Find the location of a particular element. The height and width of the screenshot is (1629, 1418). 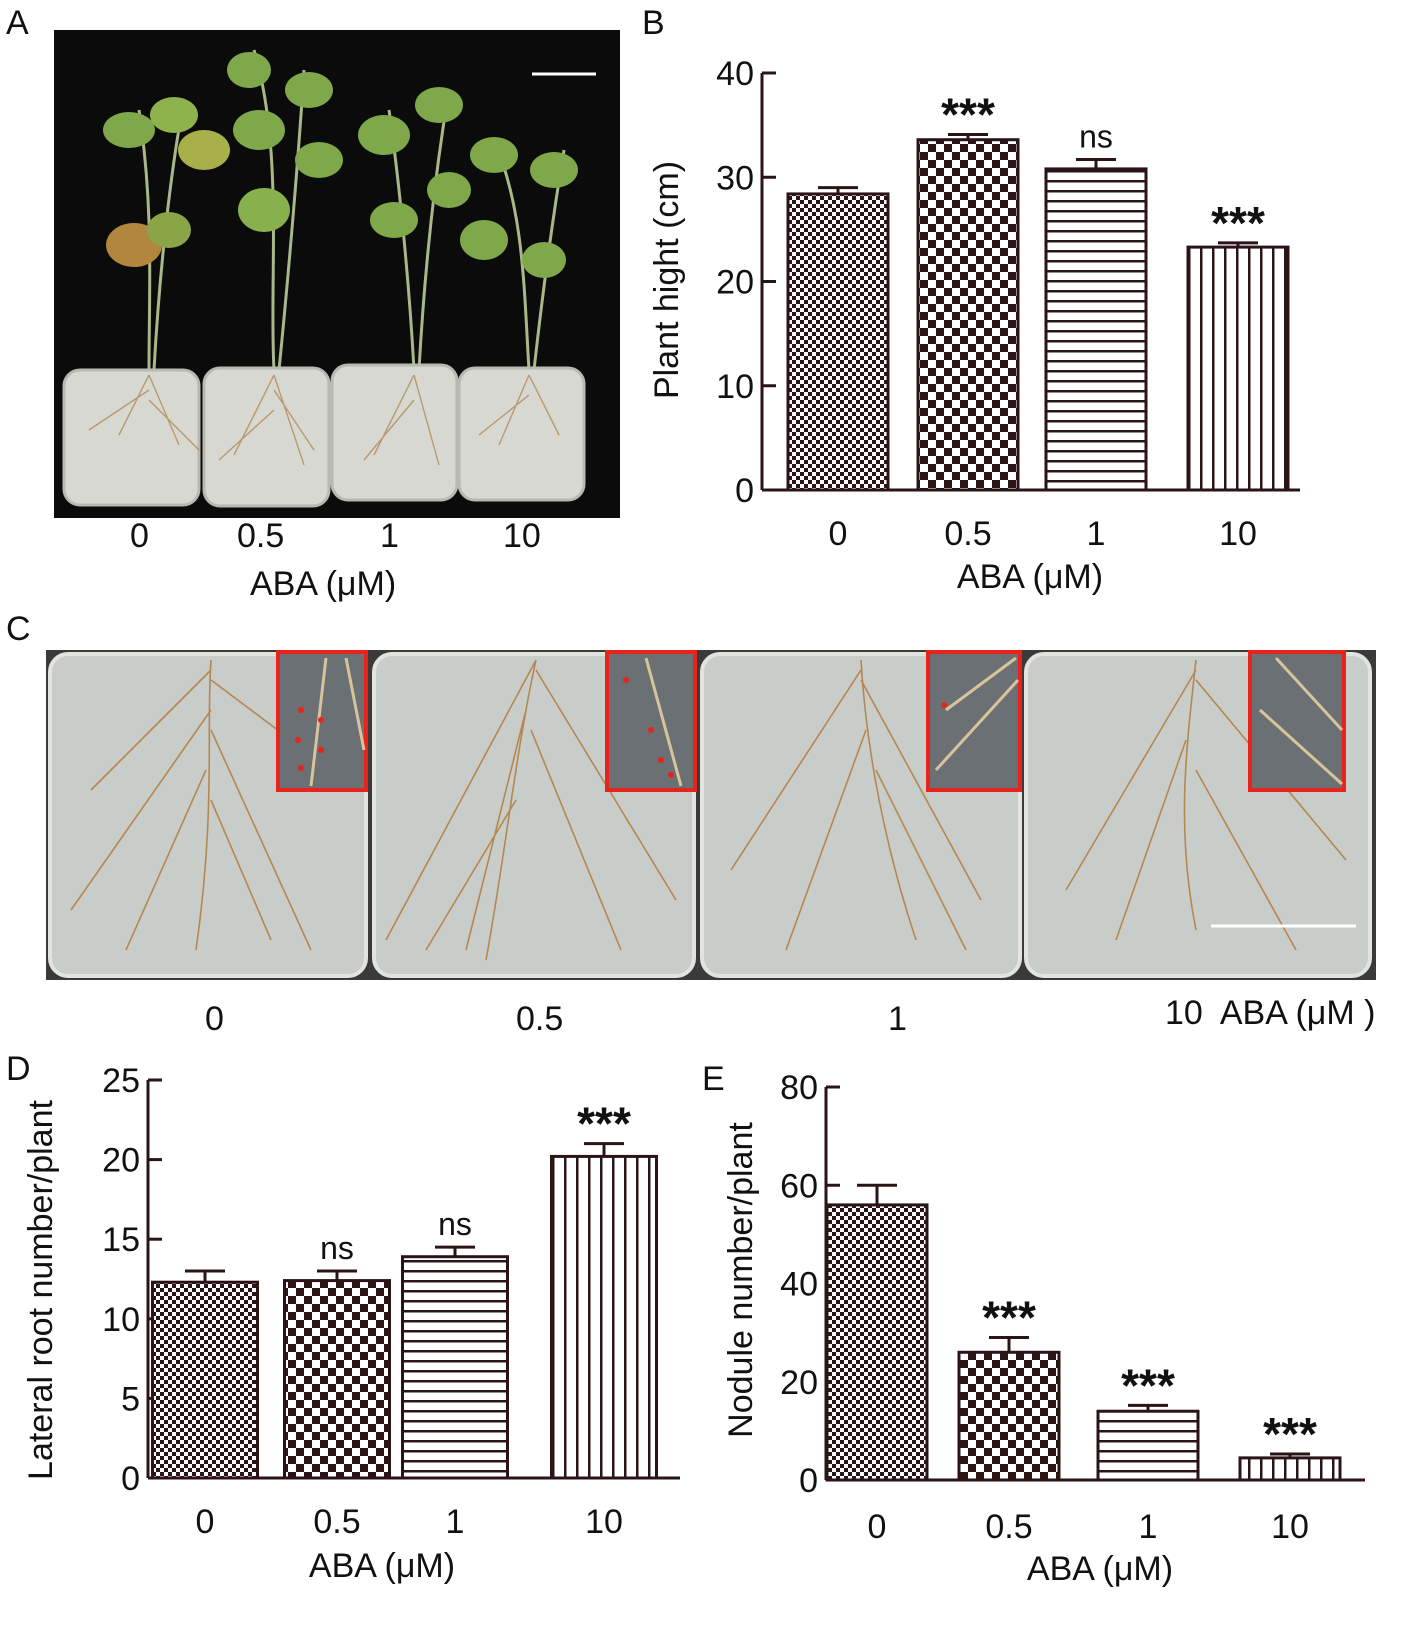

panel-a-axis-title: ABA (μM) is located at coordinates (323, 584).